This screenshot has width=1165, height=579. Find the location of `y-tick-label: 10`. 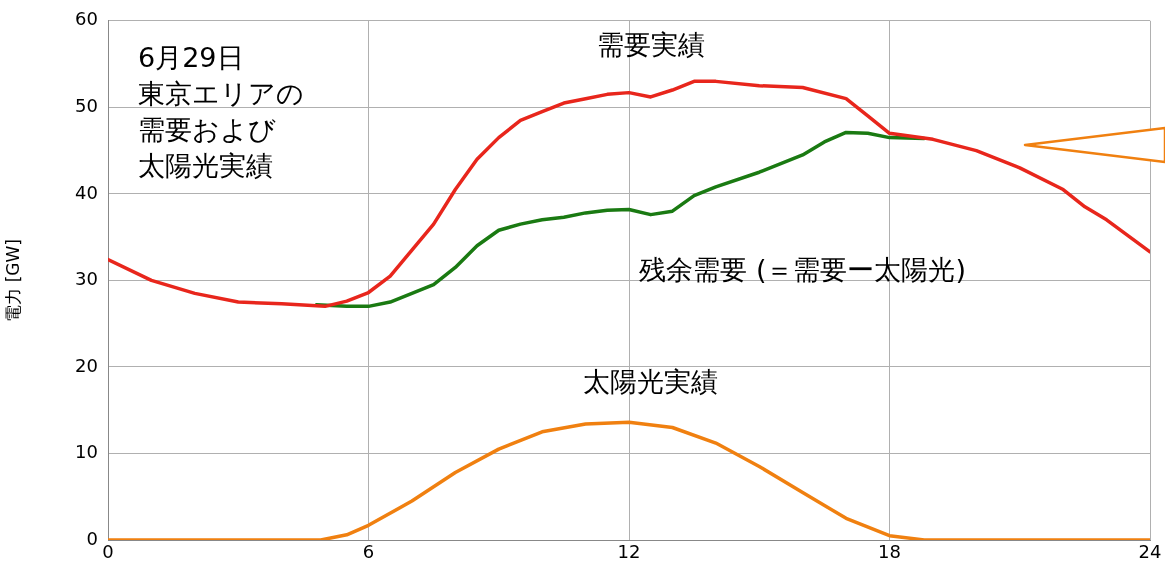

y-tick-label: 10 is located at coordinates (86, 452).